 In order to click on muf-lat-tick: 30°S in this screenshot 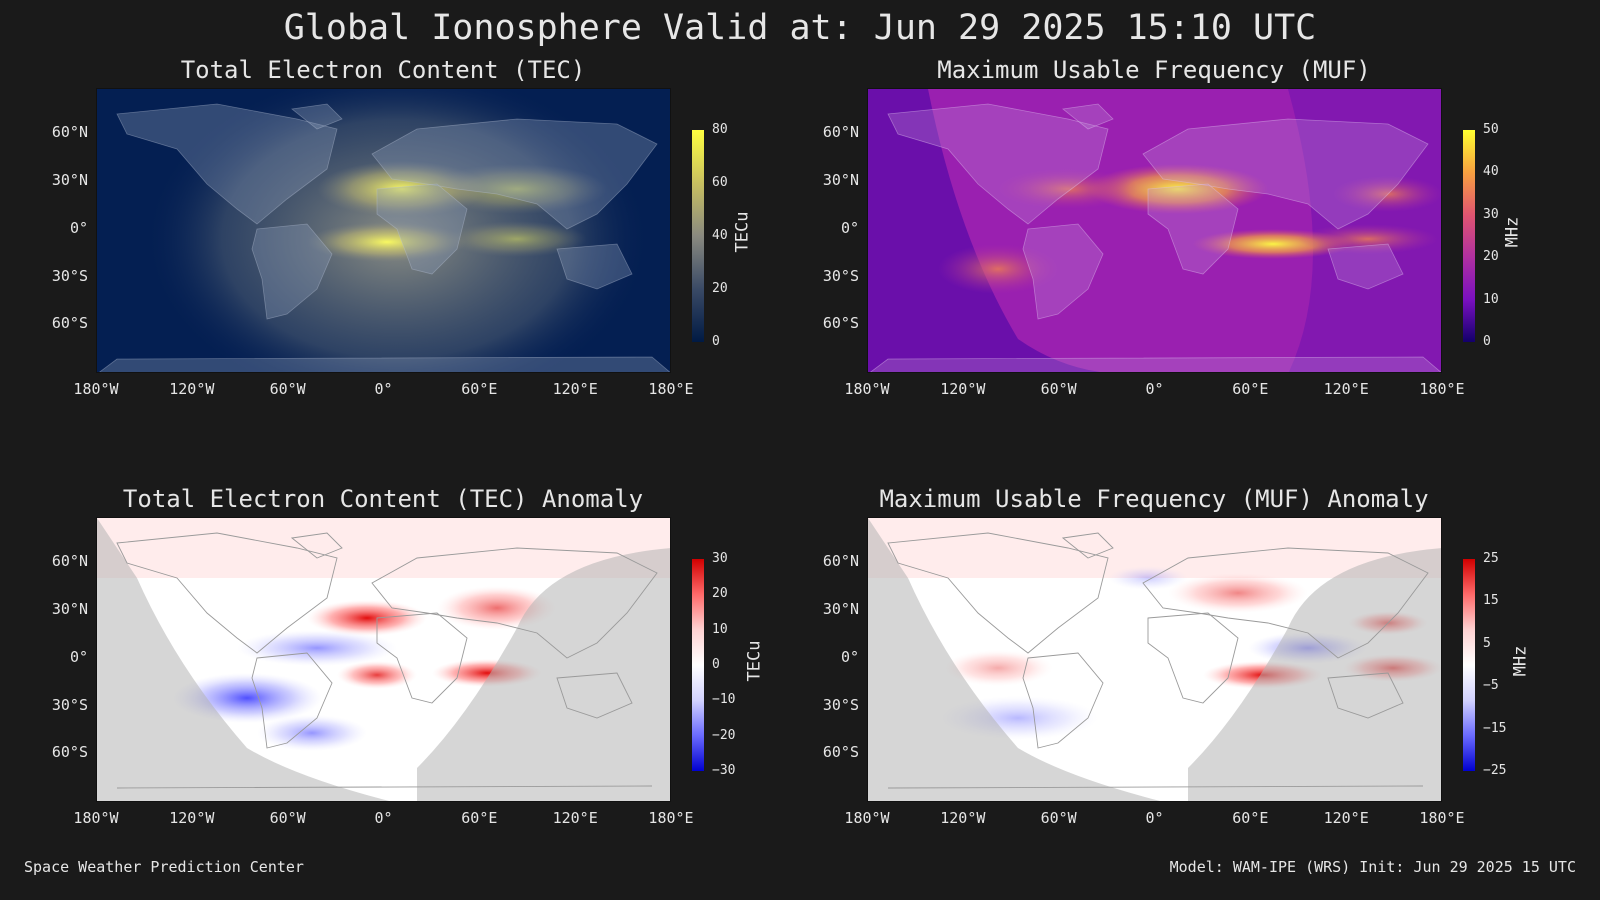, I will do `click(840, 275)`.